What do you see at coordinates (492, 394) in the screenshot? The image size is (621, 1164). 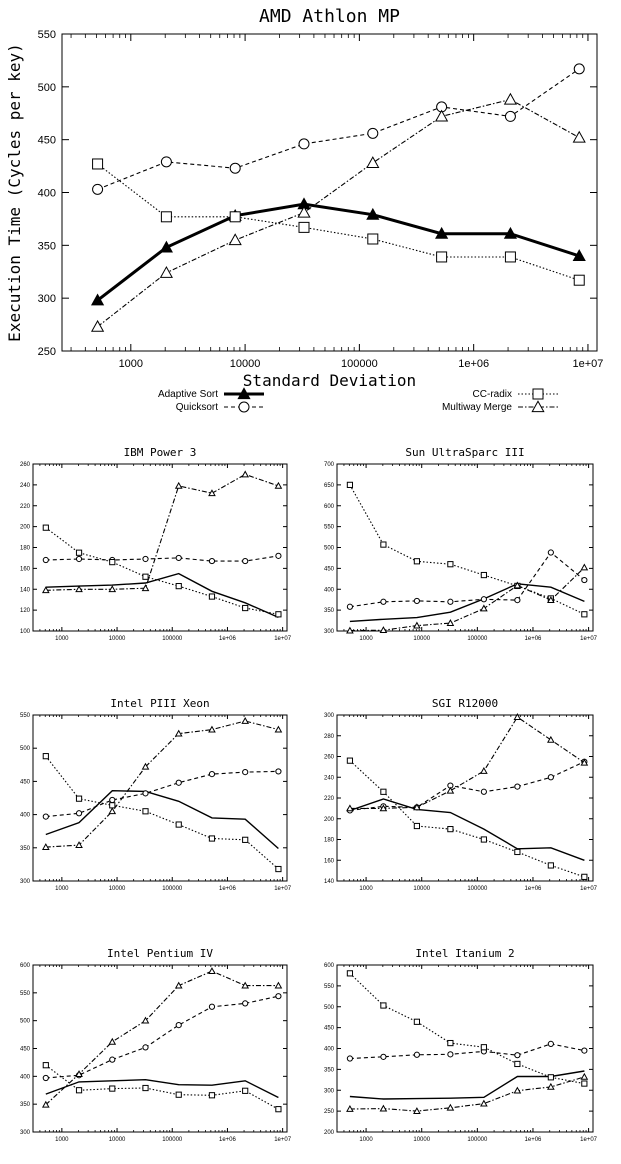 I see `legend-label: CC-radix` at bounding box center [492, 394].